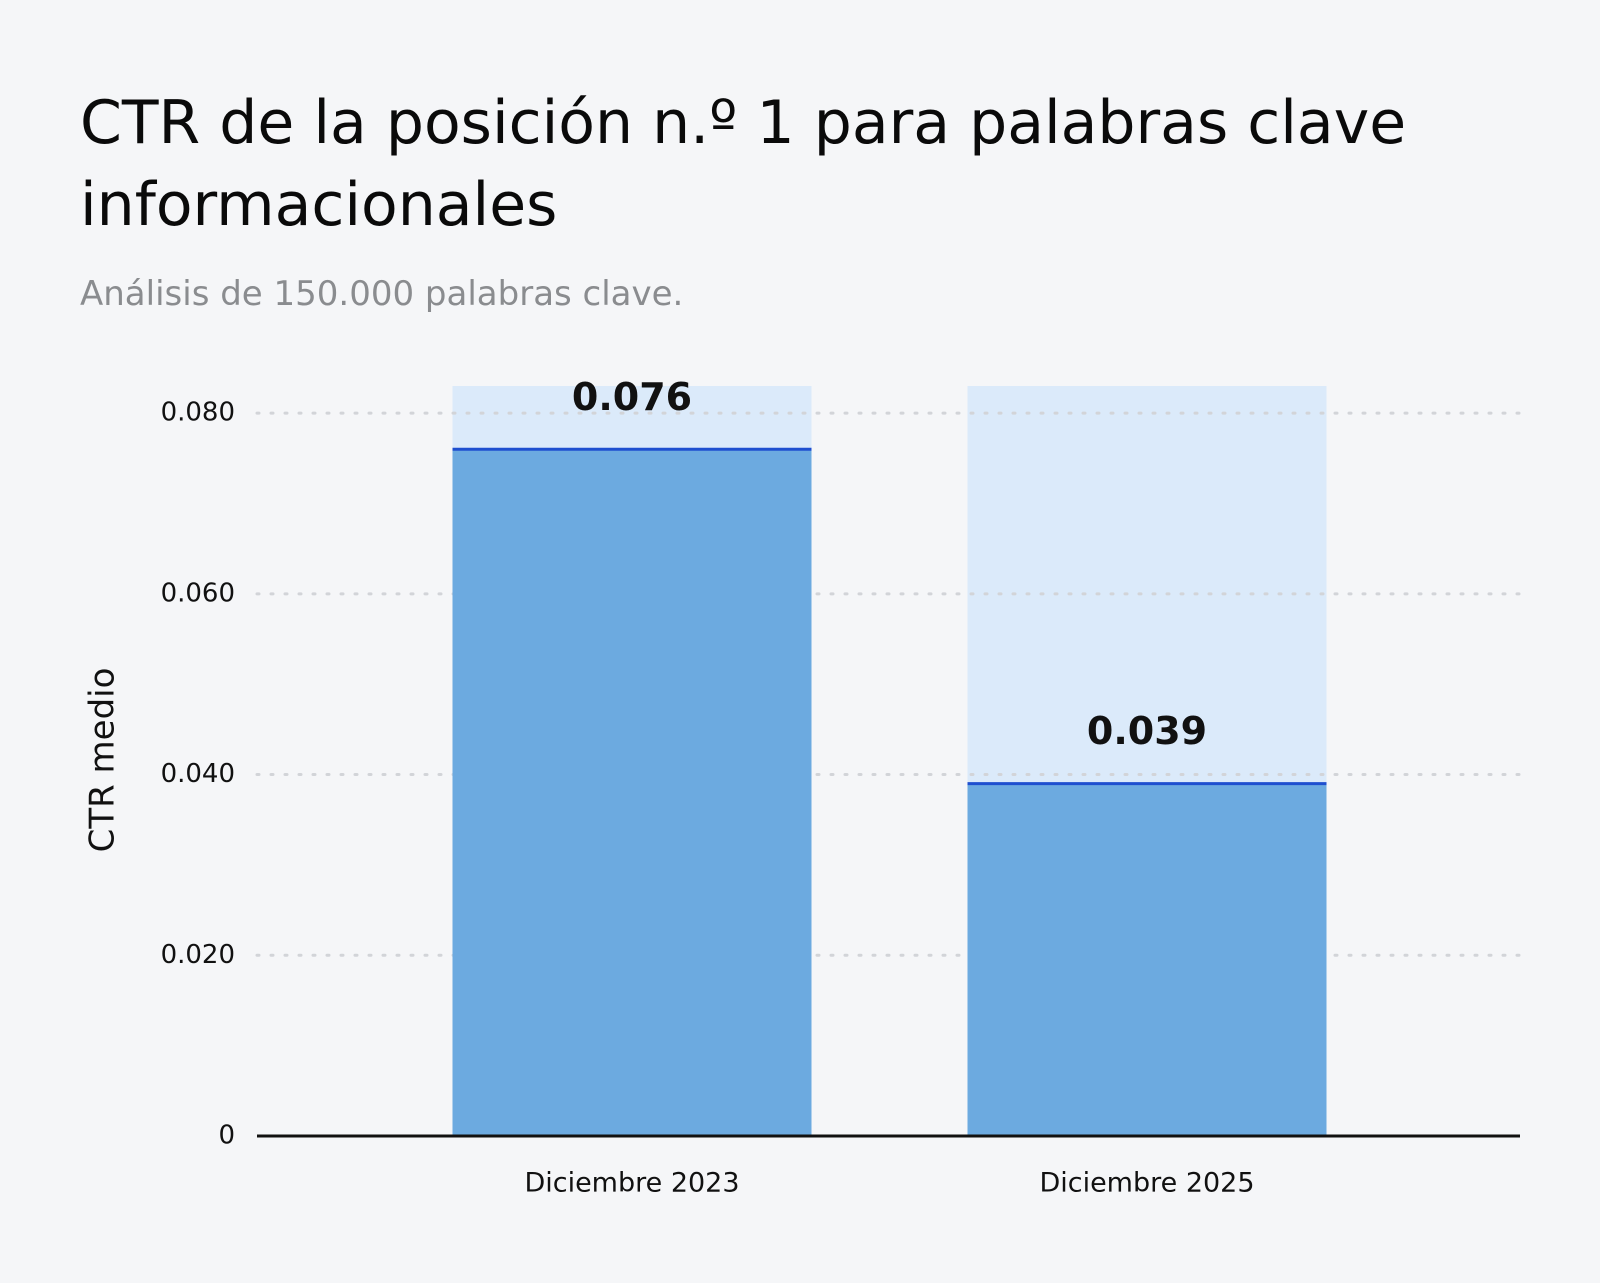 This screenshot has height=1283, width=1600. I want to click on y-axis-label: CTR medio, so click(103, 760).